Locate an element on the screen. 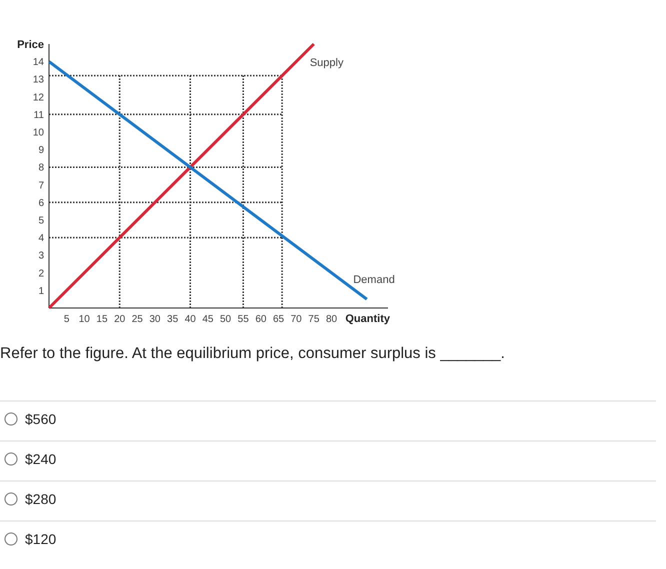 The height and width of the screenshot is (569, 666). series-label: Demand is located at coordinates (374, 280).